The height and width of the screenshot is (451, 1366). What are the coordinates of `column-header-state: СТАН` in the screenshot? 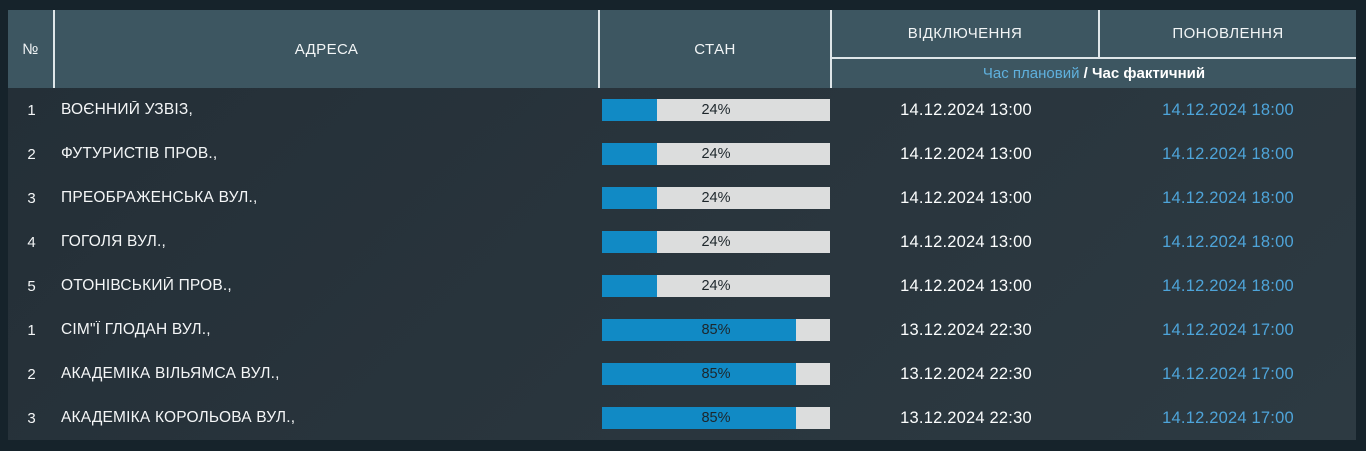 It's located at (716, 49).